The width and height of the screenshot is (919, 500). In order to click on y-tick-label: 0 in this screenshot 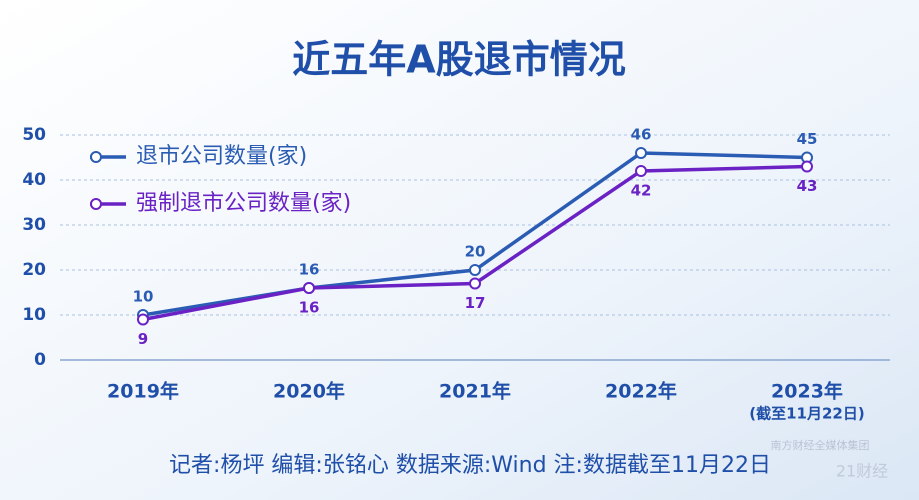, I will do `click(40, 360)`.